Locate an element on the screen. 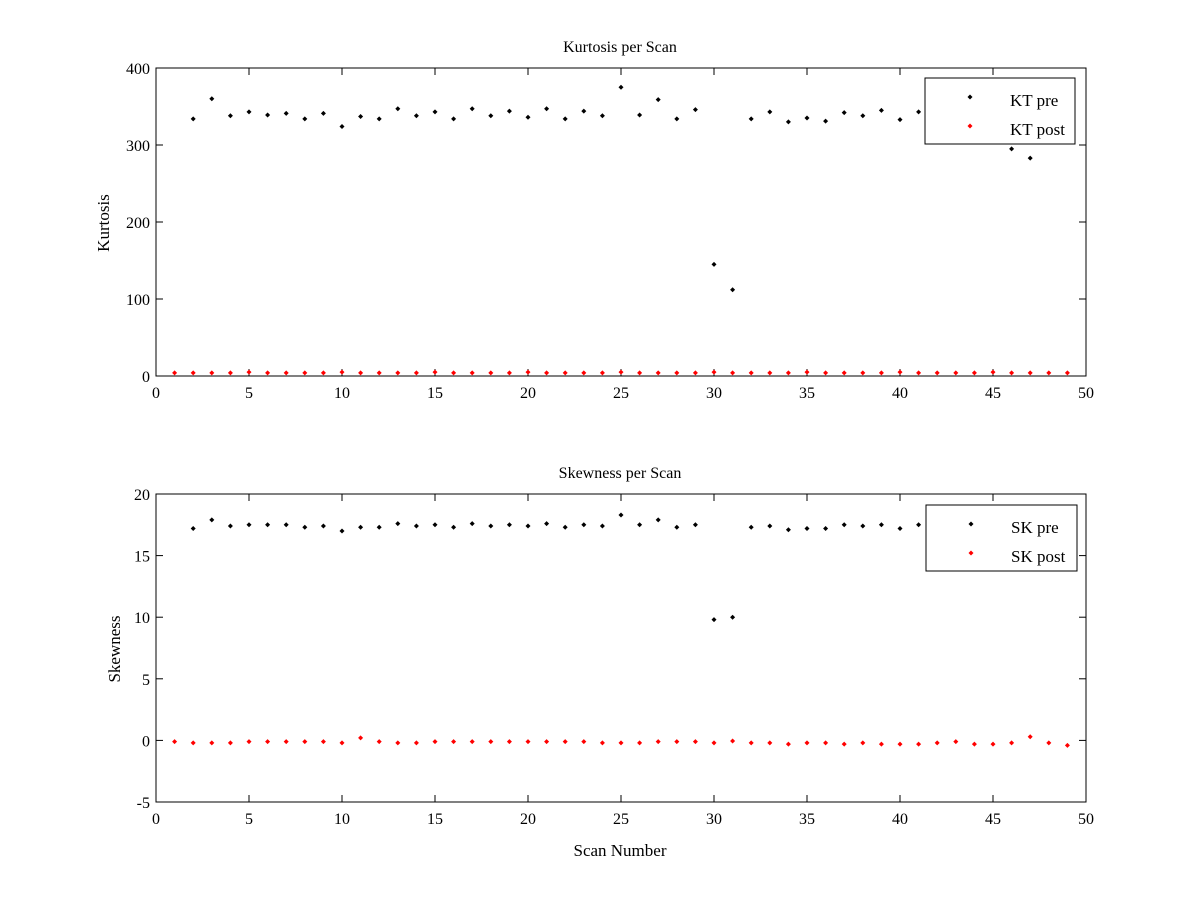  skewness-y-tick-label: 0 is located at coordinates (146, 741).